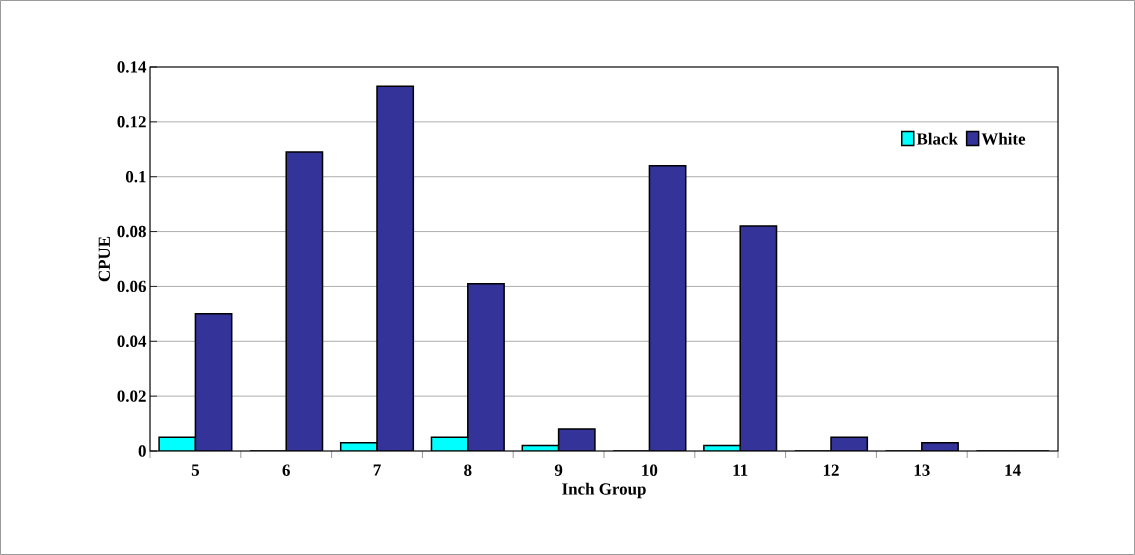 This screenshot has height=555, width=1135. What do you see at coordinates (650, 470) in the screenshot?
I see `x-tick-label: 10` at bounding box center [650, 470].